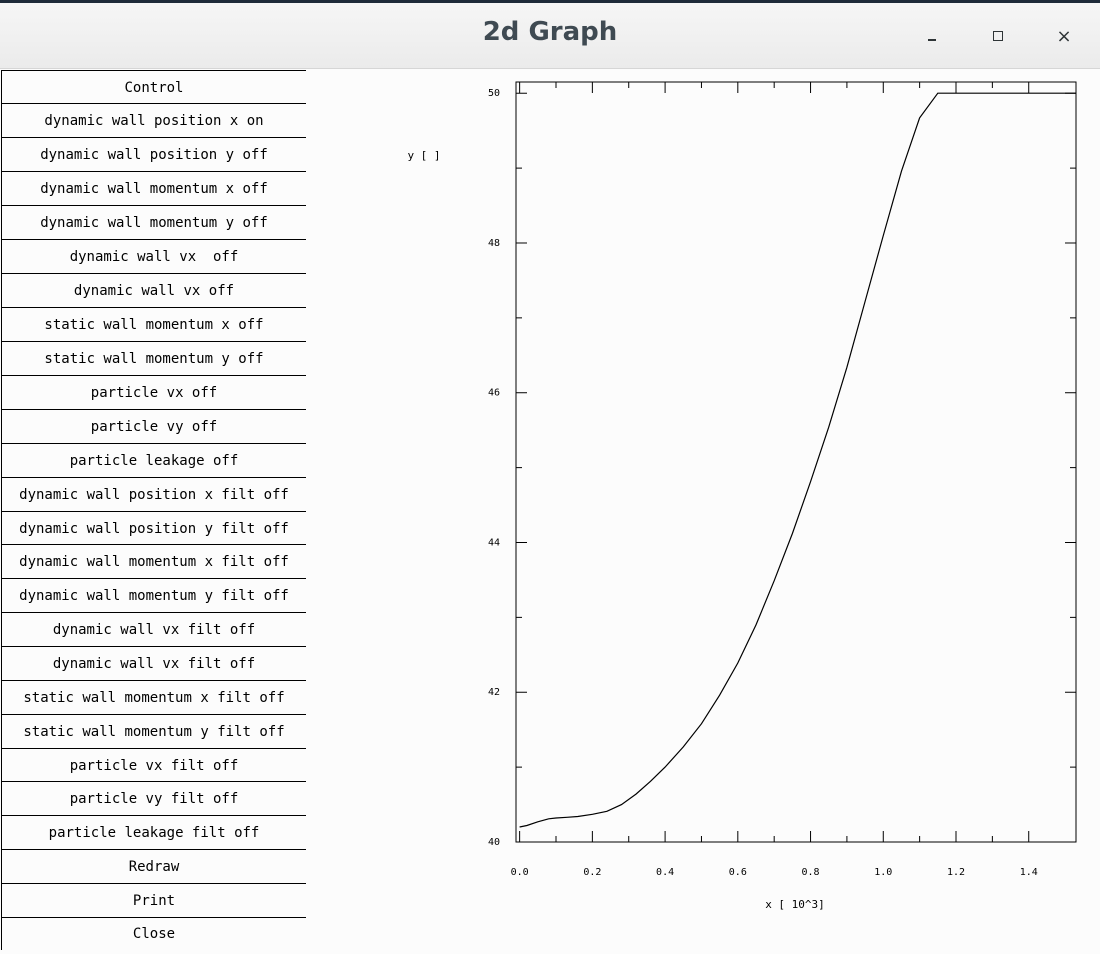  I want to click on x-tick-label: 0.8, so click(811, 872).